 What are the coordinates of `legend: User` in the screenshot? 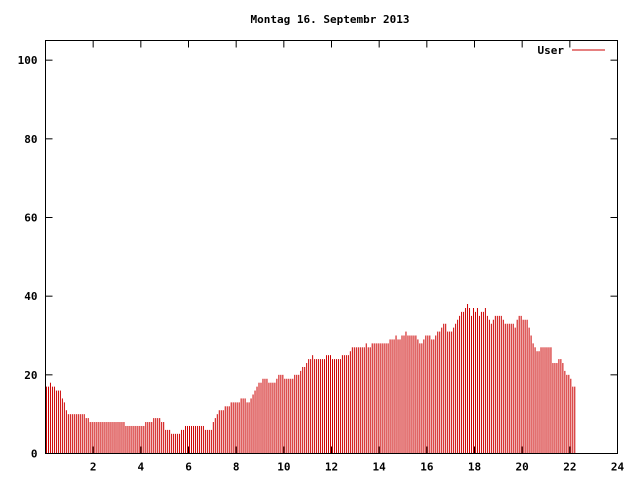 It's located at (571, 50).